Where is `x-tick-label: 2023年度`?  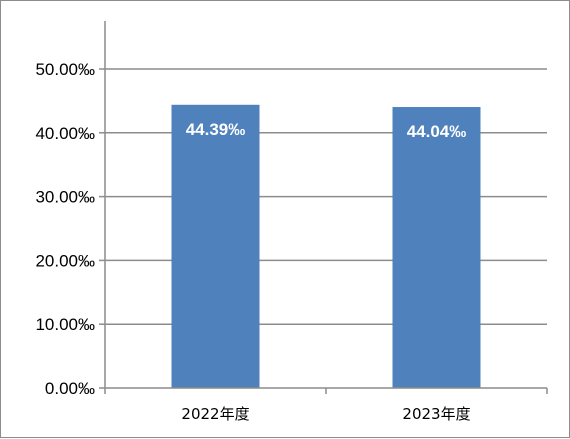
x-tick-label: 2023年度 is located at coordinates (436, 414).